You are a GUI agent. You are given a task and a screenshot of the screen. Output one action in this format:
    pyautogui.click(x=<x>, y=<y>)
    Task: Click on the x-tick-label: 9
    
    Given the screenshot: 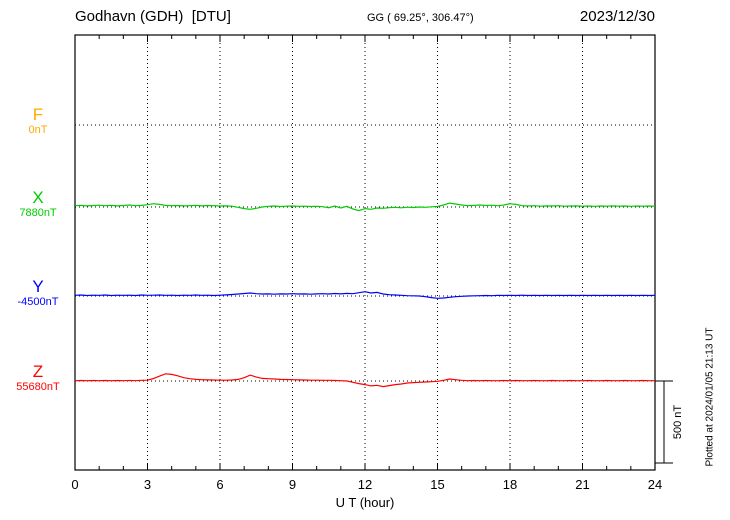 What is the action you would take?
    pyautogui.click(x=292, y=484)
    